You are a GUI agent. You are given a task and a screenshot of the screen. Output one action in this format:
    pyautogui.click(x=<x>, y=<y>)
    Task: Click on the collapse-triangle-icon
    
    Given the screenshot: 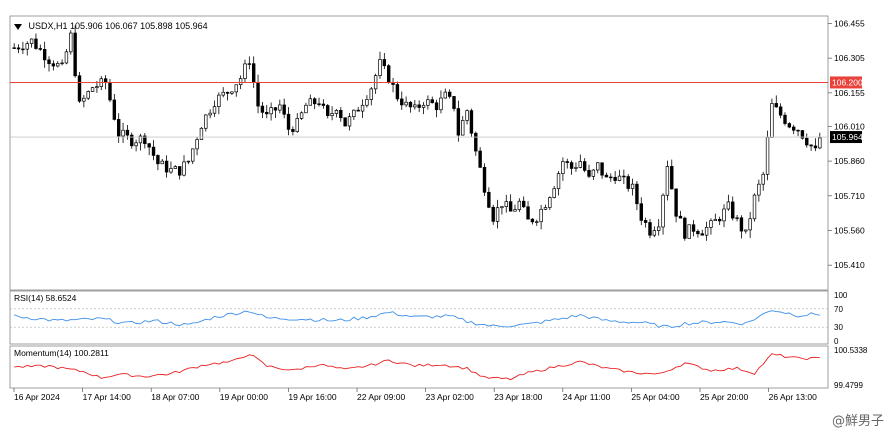 What is the action you would take?
    pyautogui.click(x=18, y=26)
    